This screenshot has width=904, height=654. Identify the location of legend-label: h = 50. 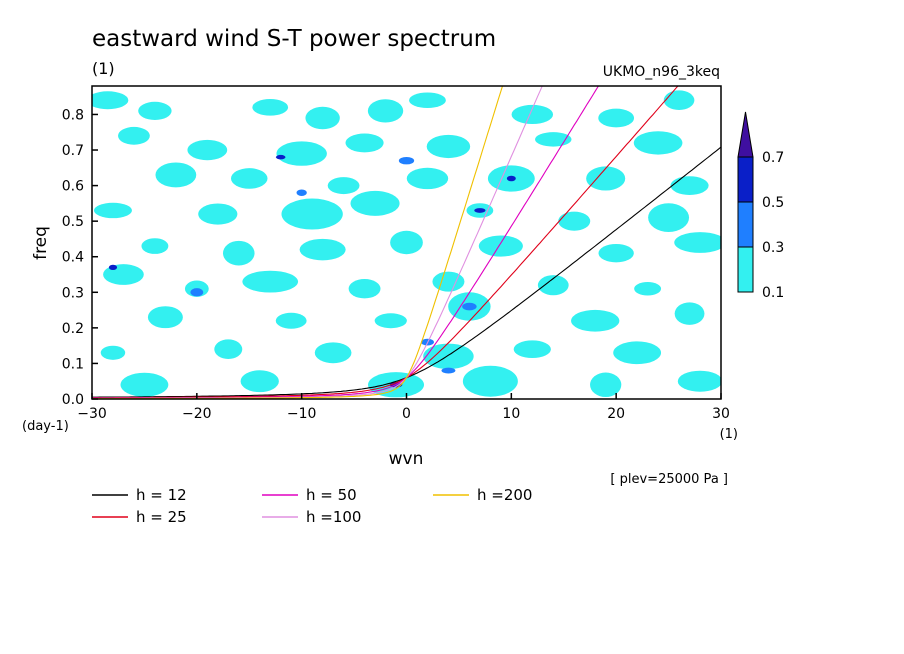
(331, 495).